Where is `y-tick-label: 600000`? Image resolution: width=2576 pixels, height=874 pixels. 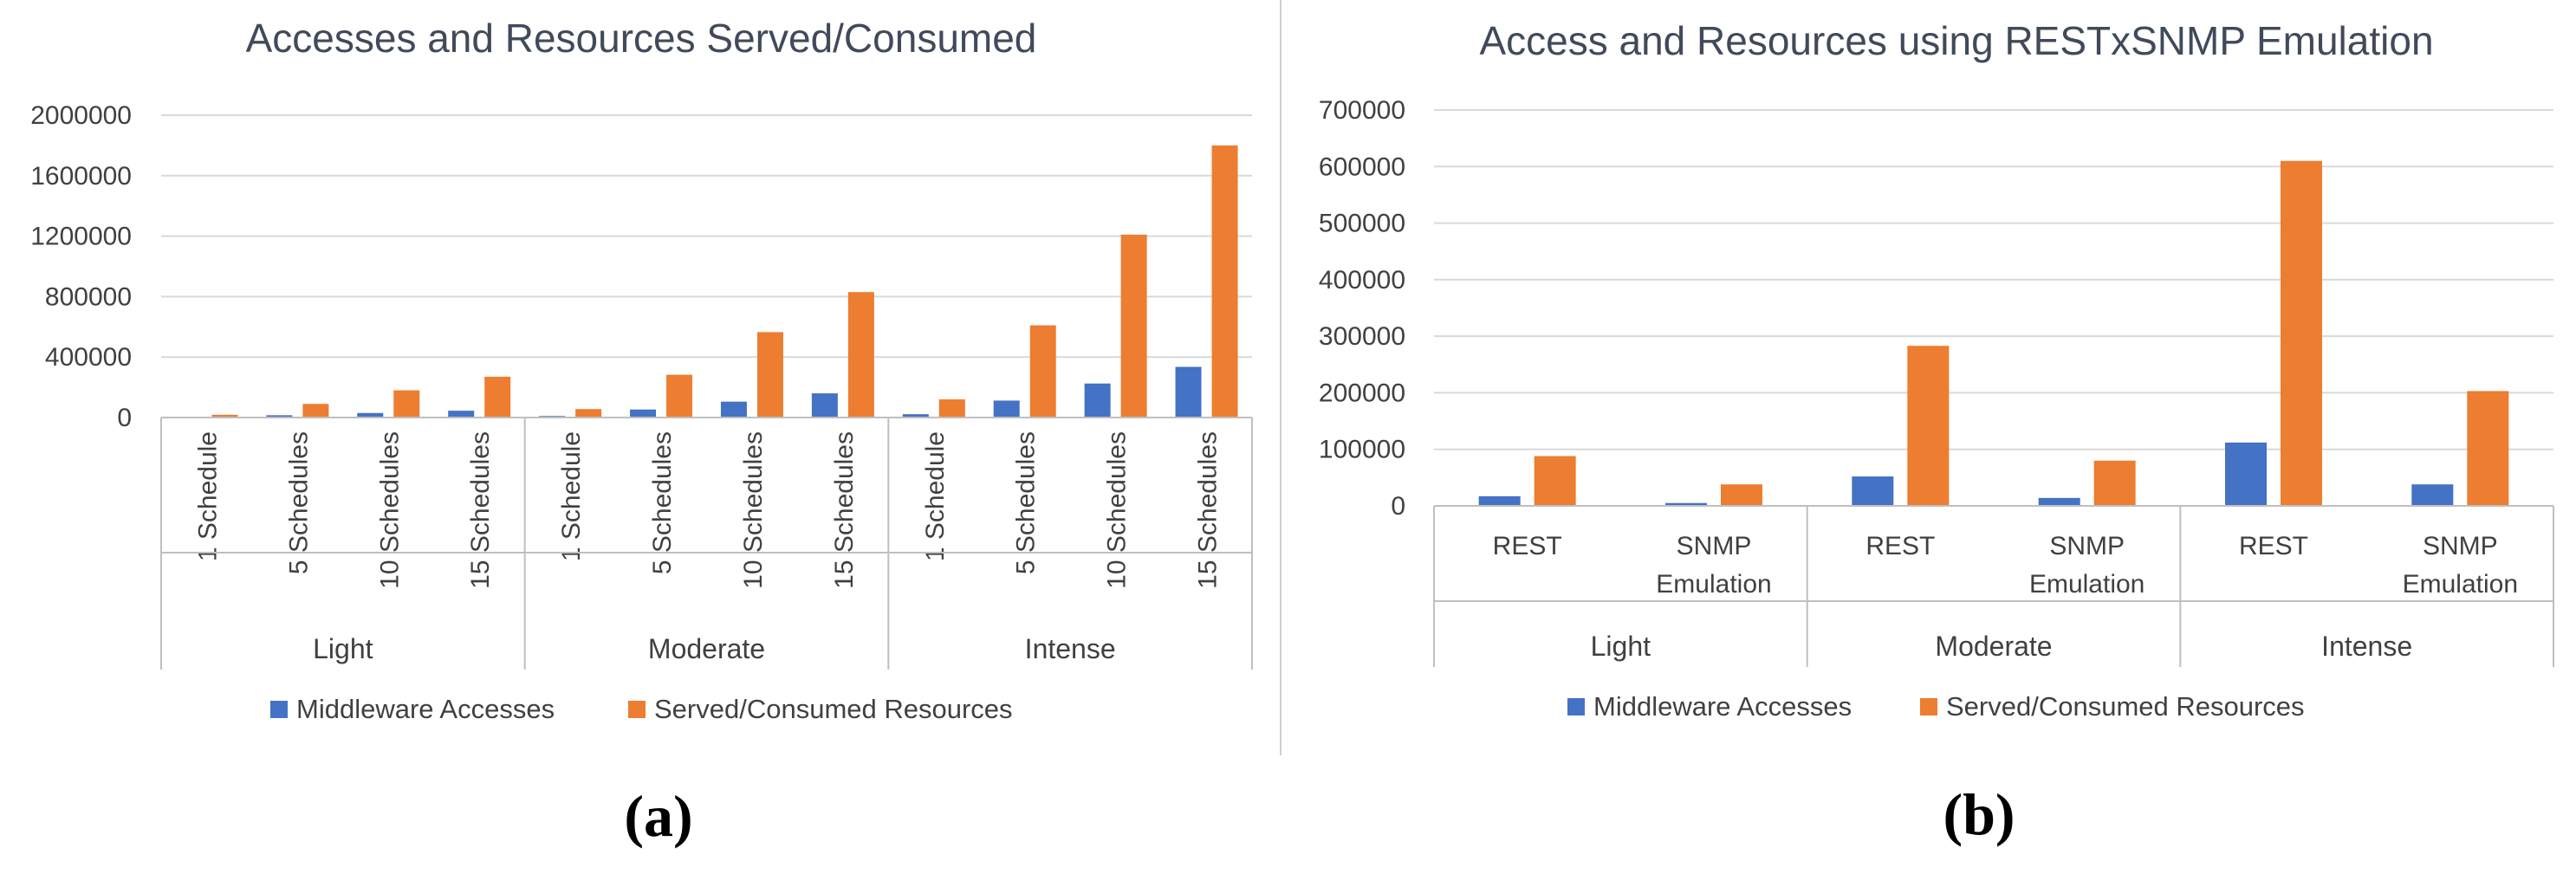
y-tick-label: 600000 is located at coordinates (1362, 166).